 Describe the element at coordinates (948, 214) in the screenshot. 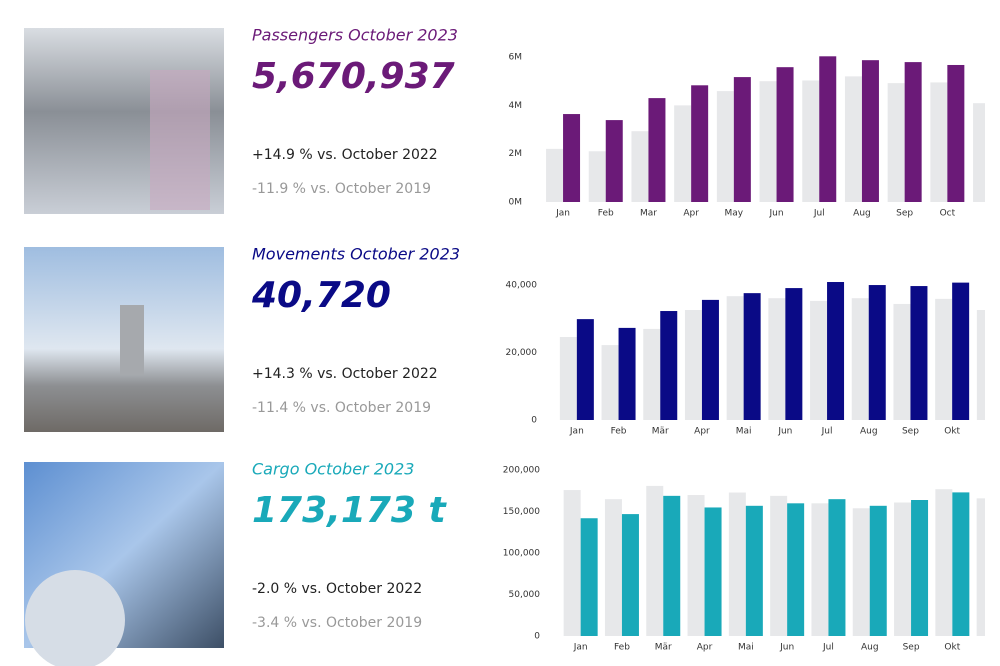

I see `x-tick-label: Oct` at that location.